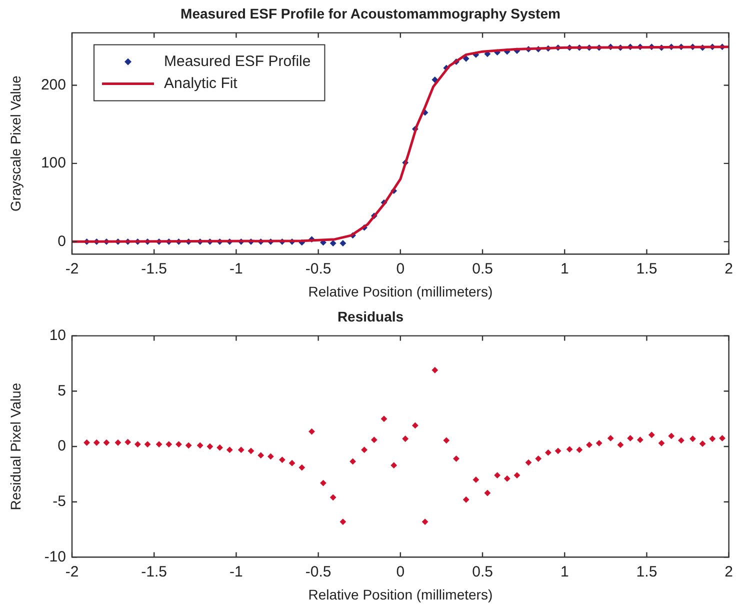  What do you see at coordinates (15, 143) in the screenshot?
I see `y-axis-title: Grayscale Pixel Value` at bounding box center [15, 143].